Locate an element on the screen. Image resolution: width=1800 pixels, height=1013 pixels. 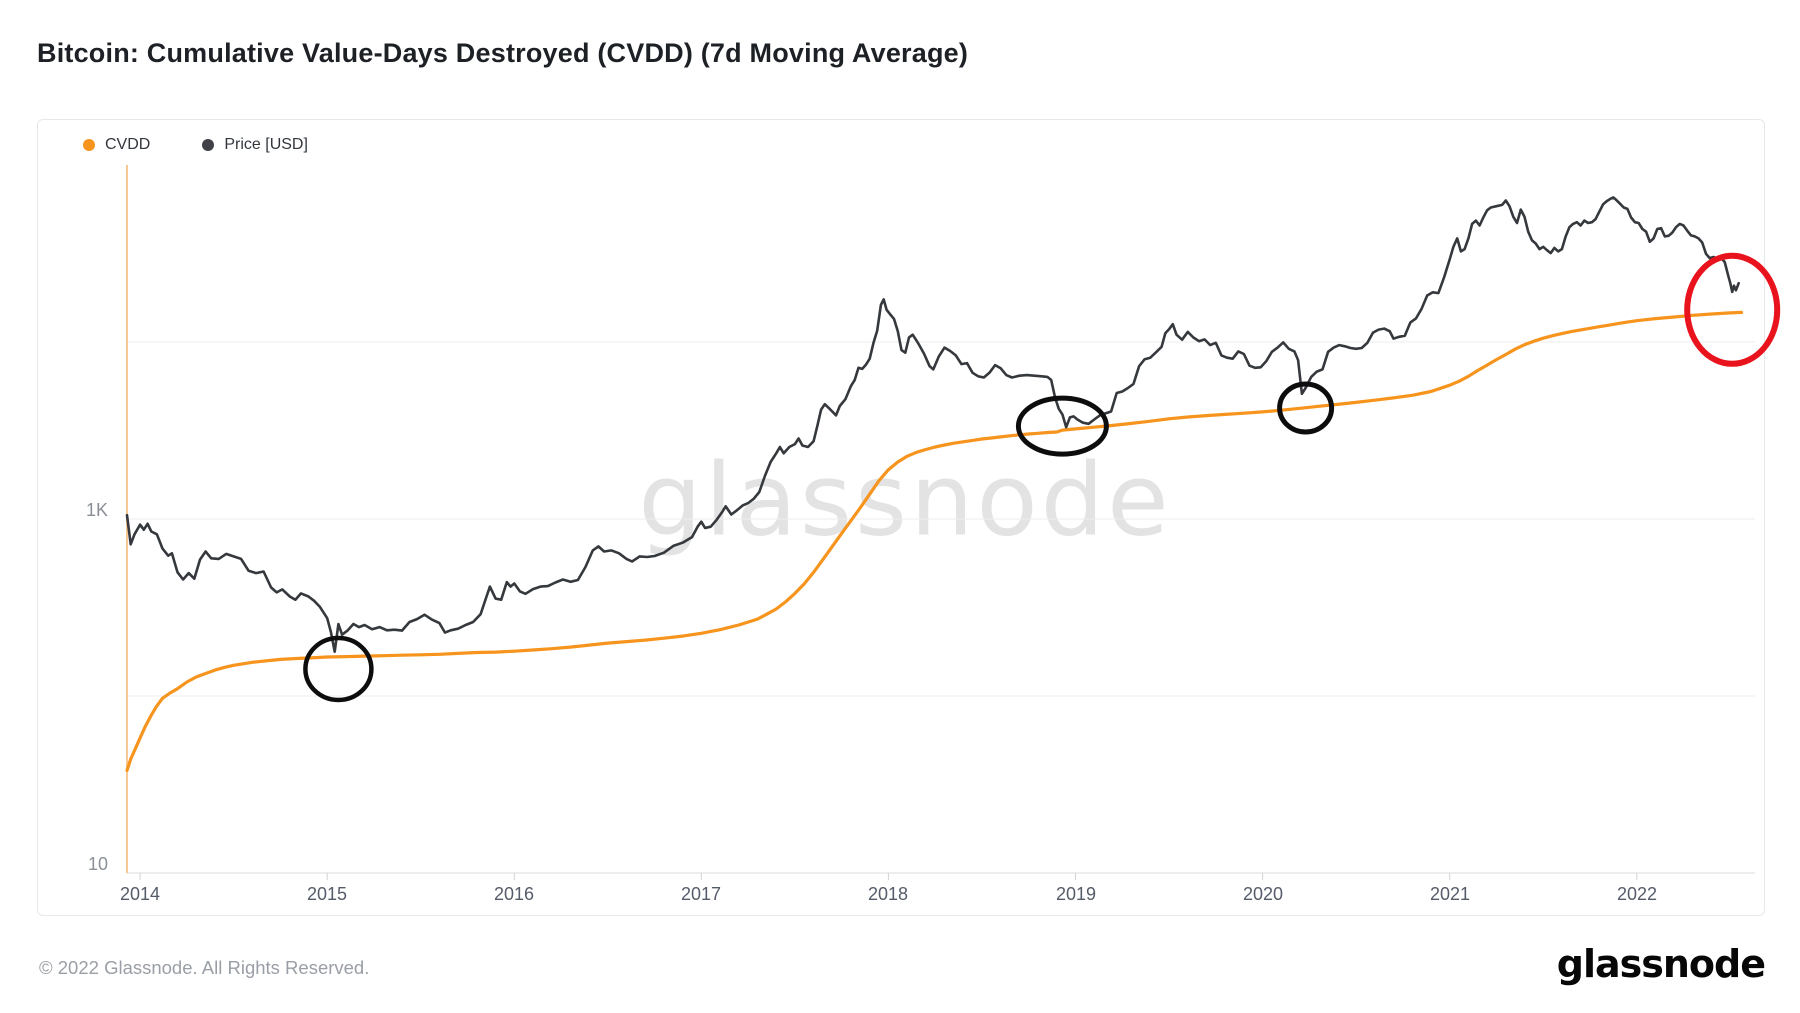
price-series-label: Price [USD] is located at coordinates (266, 144).